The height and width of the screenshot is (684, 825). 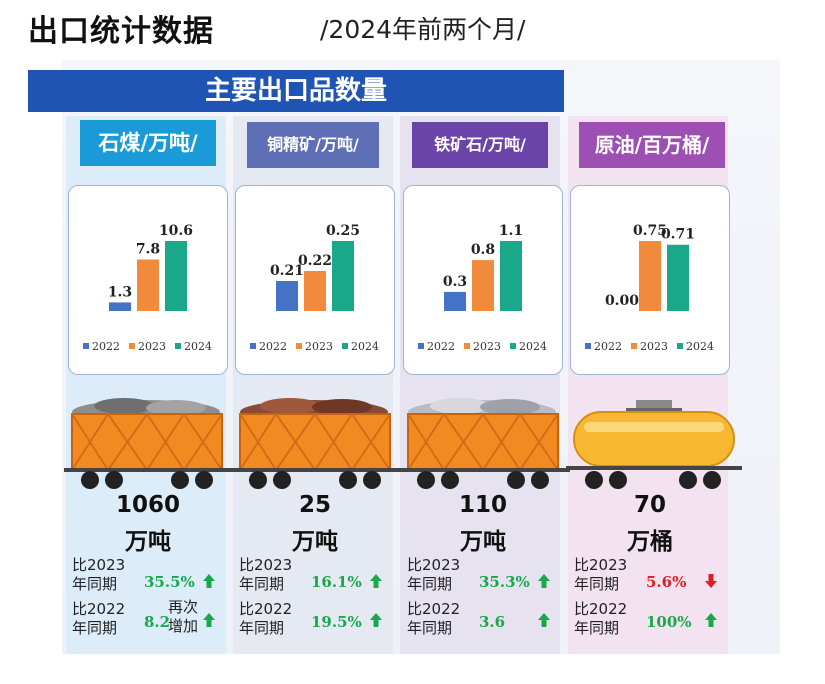 I want to click on copper-unit: 万吨, so click(x=315, y=542).